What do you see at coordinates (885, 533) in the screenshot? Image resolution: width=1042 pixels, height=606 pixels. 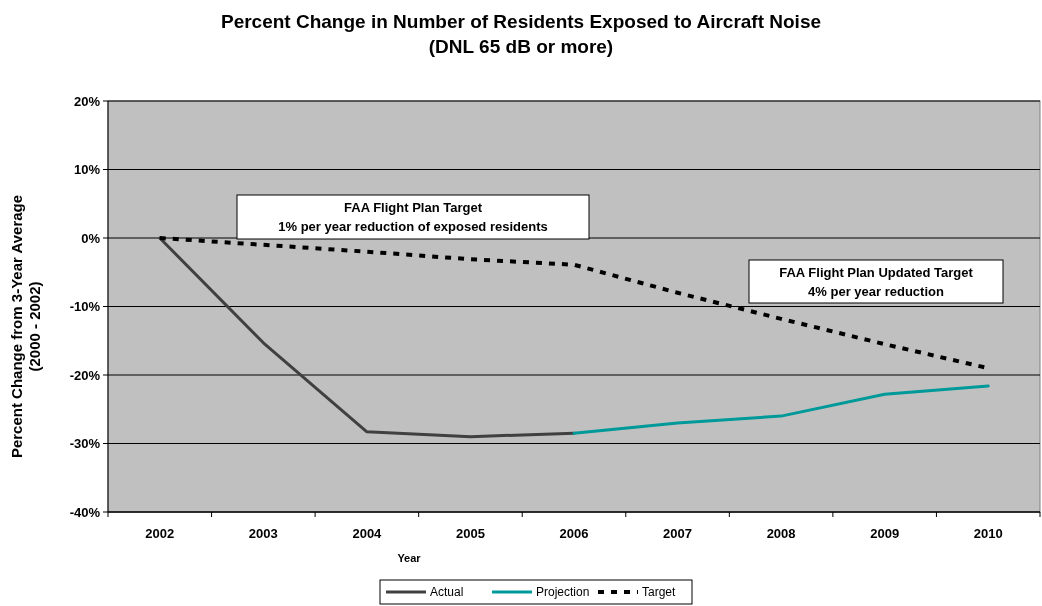 I see `x-tick-label: 2009` at bounding box center [885, 533].